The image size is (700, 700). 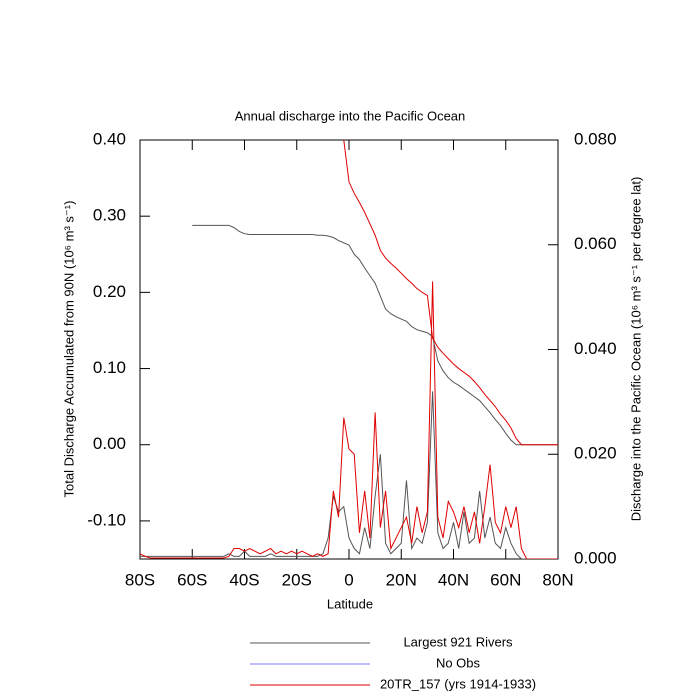 I want to click on x-axis-label: Latitude, so click(x=350, y=603).